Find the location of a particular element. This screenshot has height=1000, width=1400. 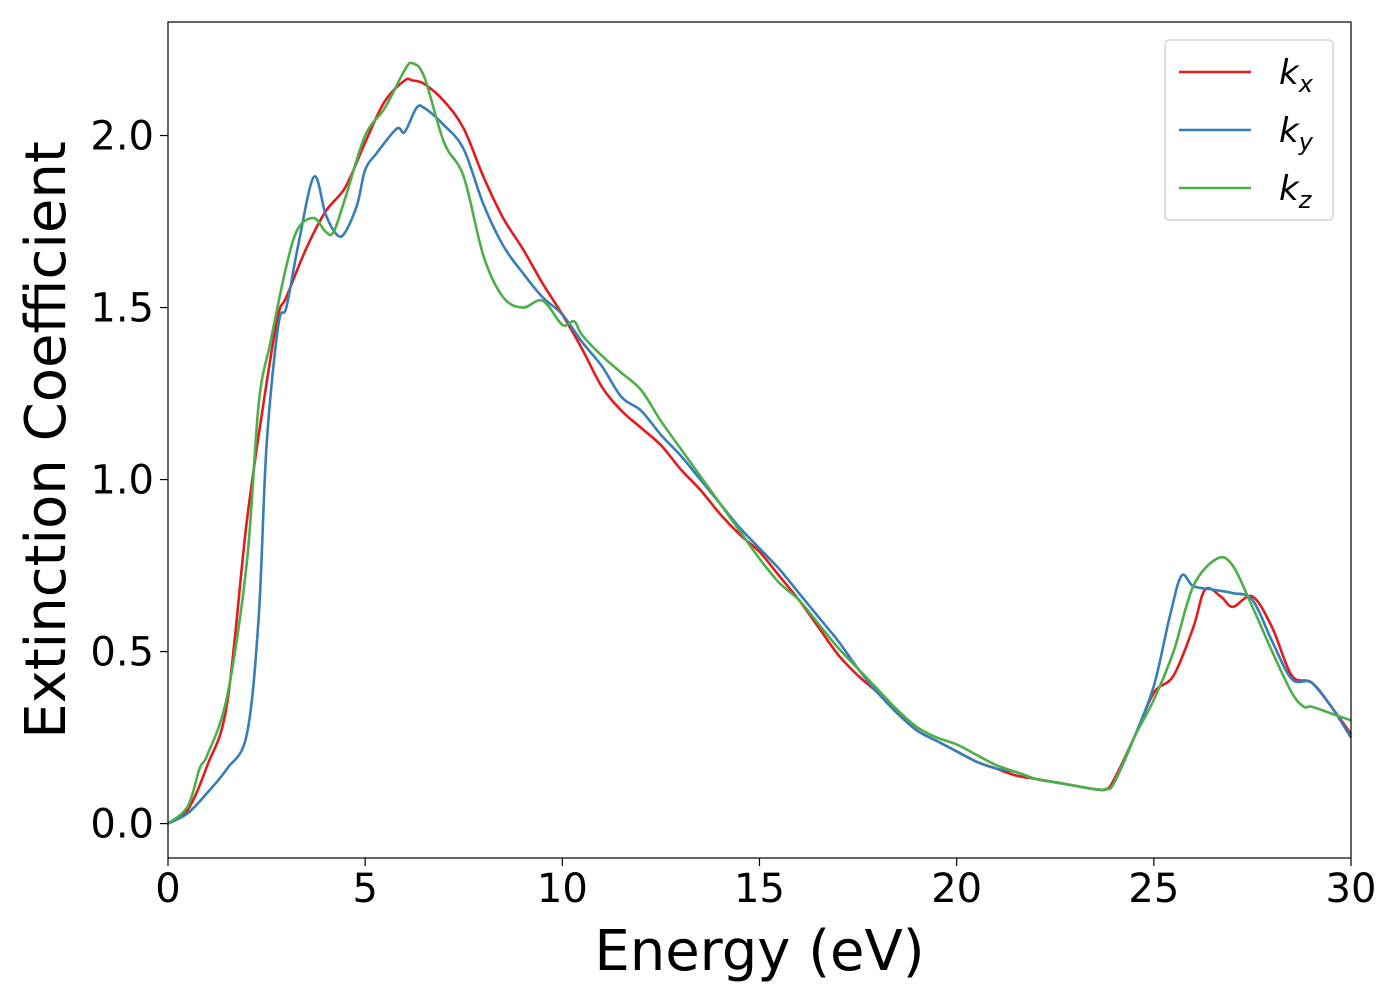

y-tick-label: 0.5 is located at coordinates (122, 653).